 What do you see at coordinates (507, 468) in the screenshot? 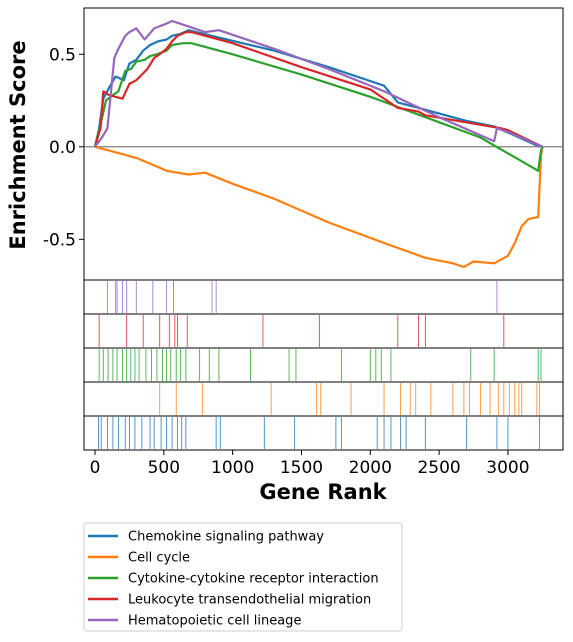
I see `x-tick-label: 3000` at bounding box center [507, 468].